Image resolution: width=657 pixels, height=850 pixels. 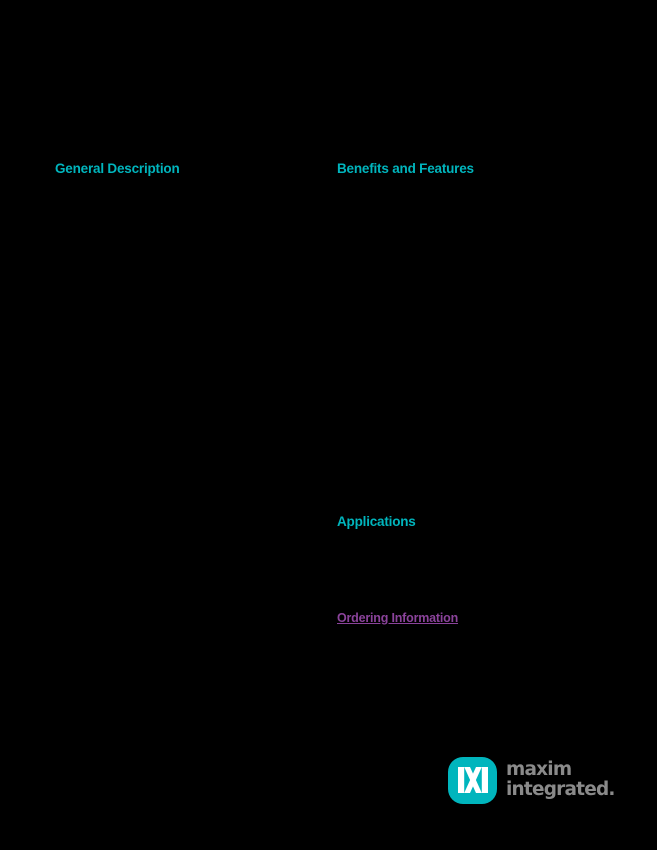 I want to click on section-heading-benefits-and-features: Benefits and Features, so click(x=405, y=168).